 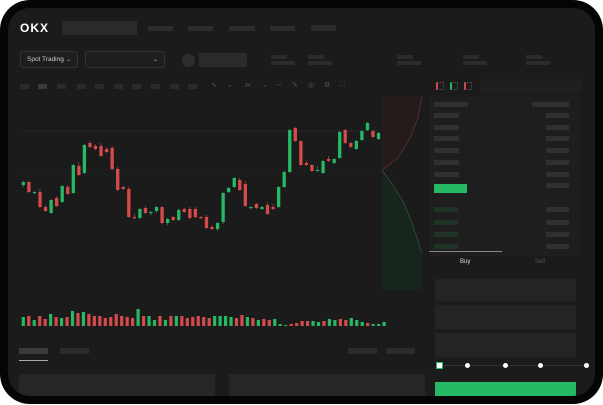 What do you see at coordinates (538, 63) in the screenshot?
I see `stat-value` at bounding box center [538, 63].